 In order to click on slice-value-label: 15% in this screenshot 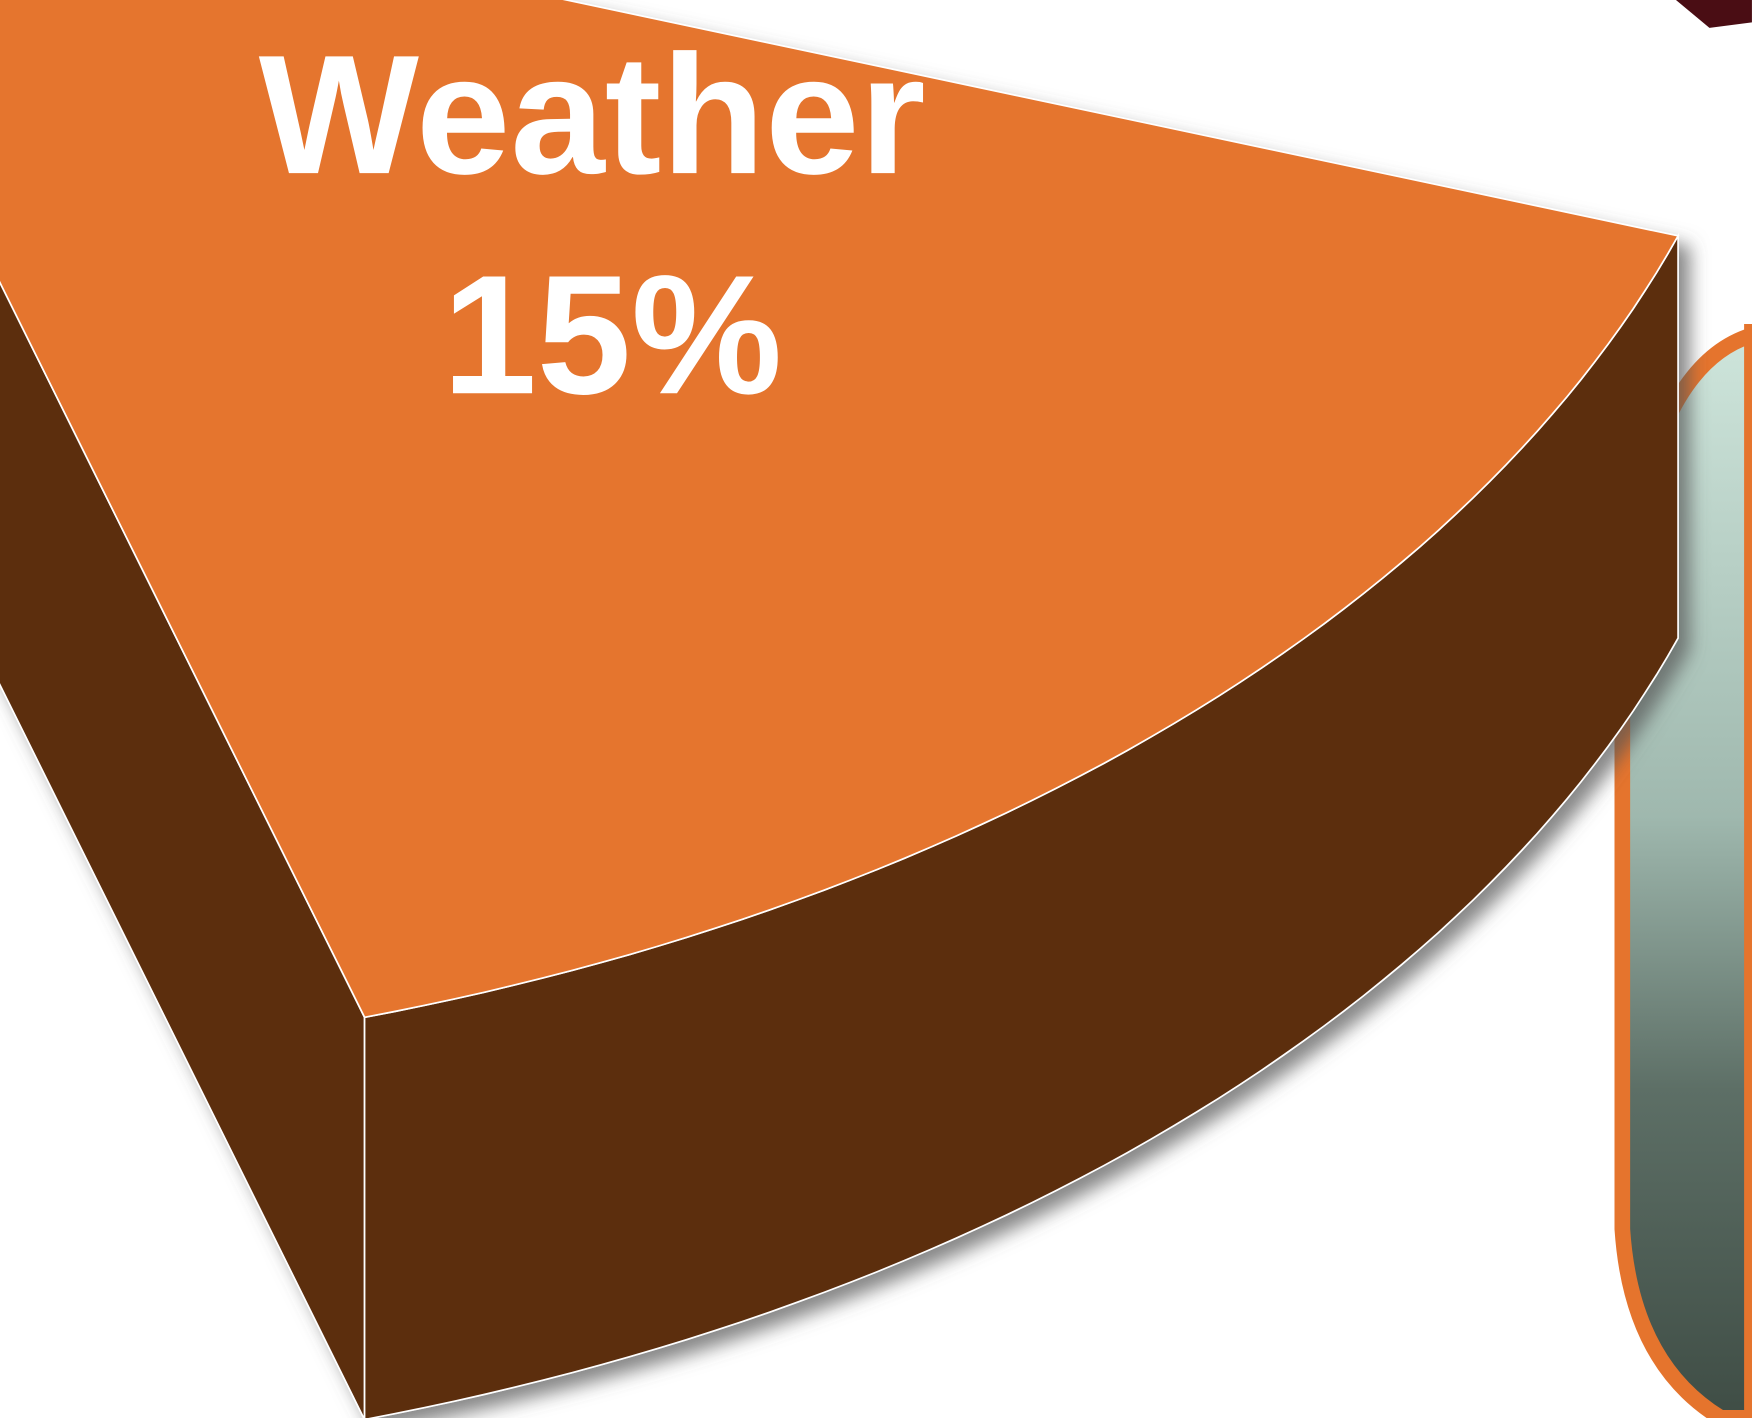, I will do `click(612, 334)`.